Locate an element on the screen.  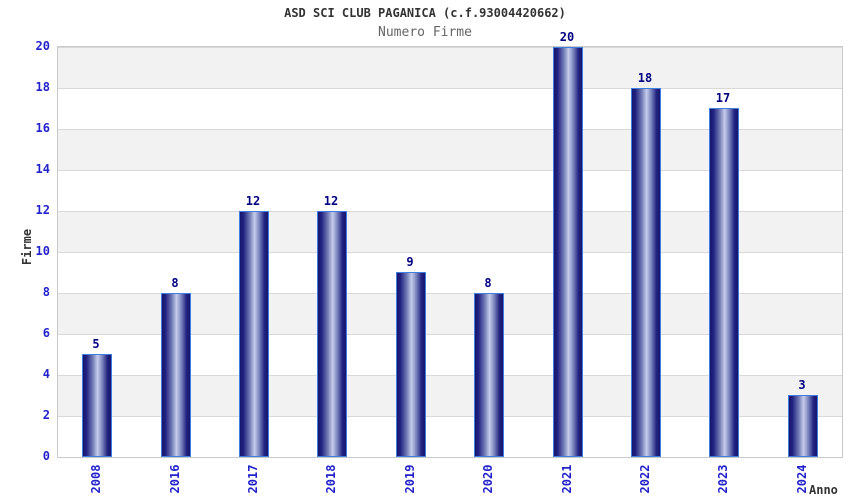
y-tick-label: 6 is located at coordinates (46, 332).